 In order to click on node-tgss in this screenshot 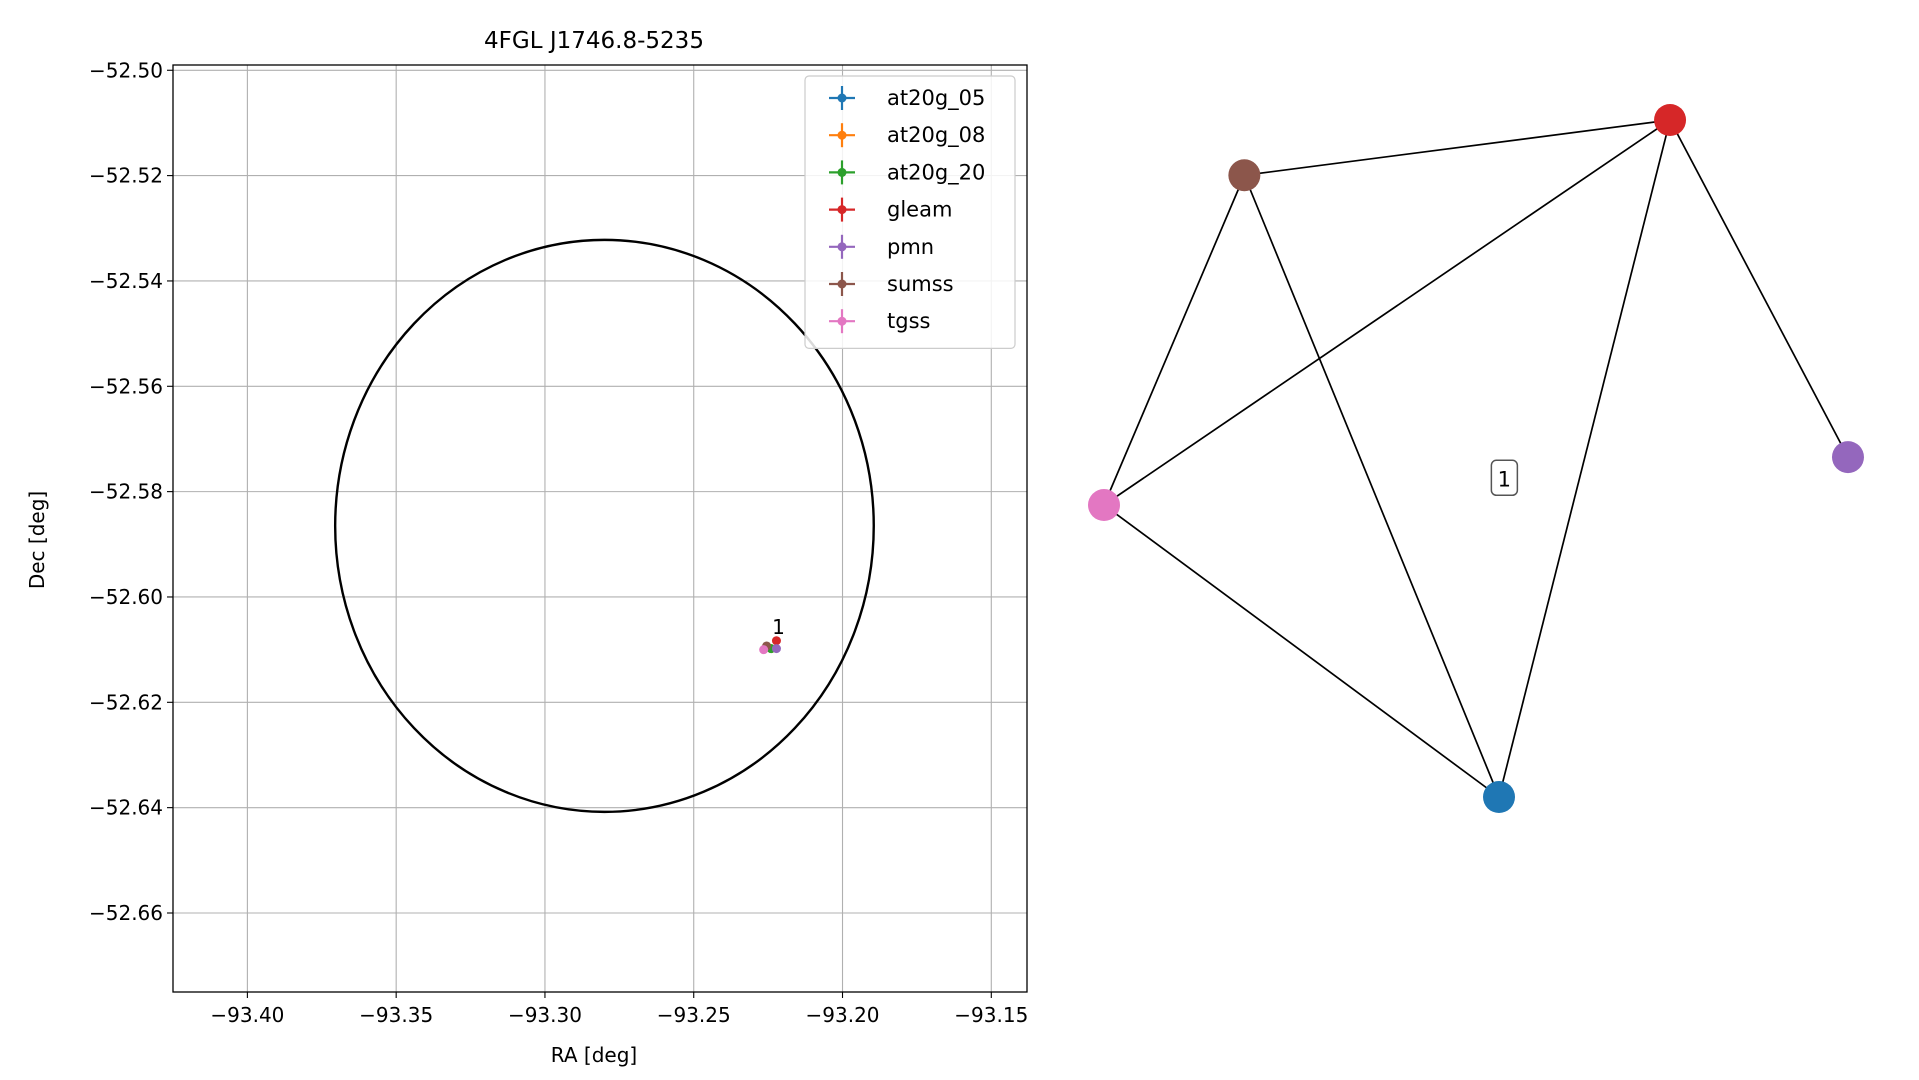, I will do `click(1104, 505)`.